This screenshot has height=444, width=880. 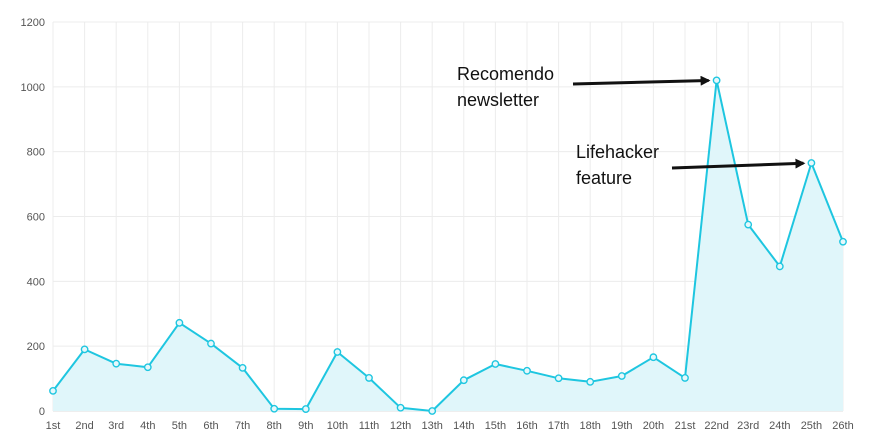 What do you see at coordinates (558, 426) in the screenshot?
I see `x-tick-label: 17th` at bounding box center [558, 426].